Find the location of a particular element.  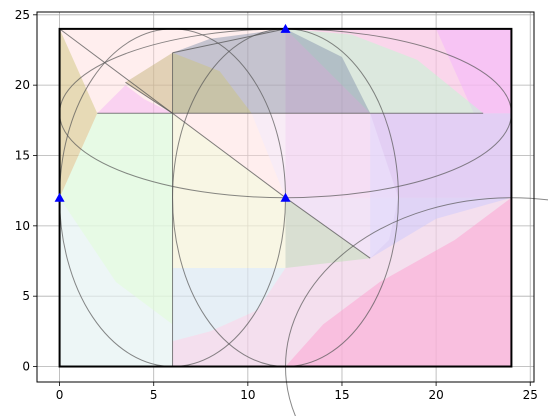

y-tick-label: 10 is located at coordinates (22, 226).